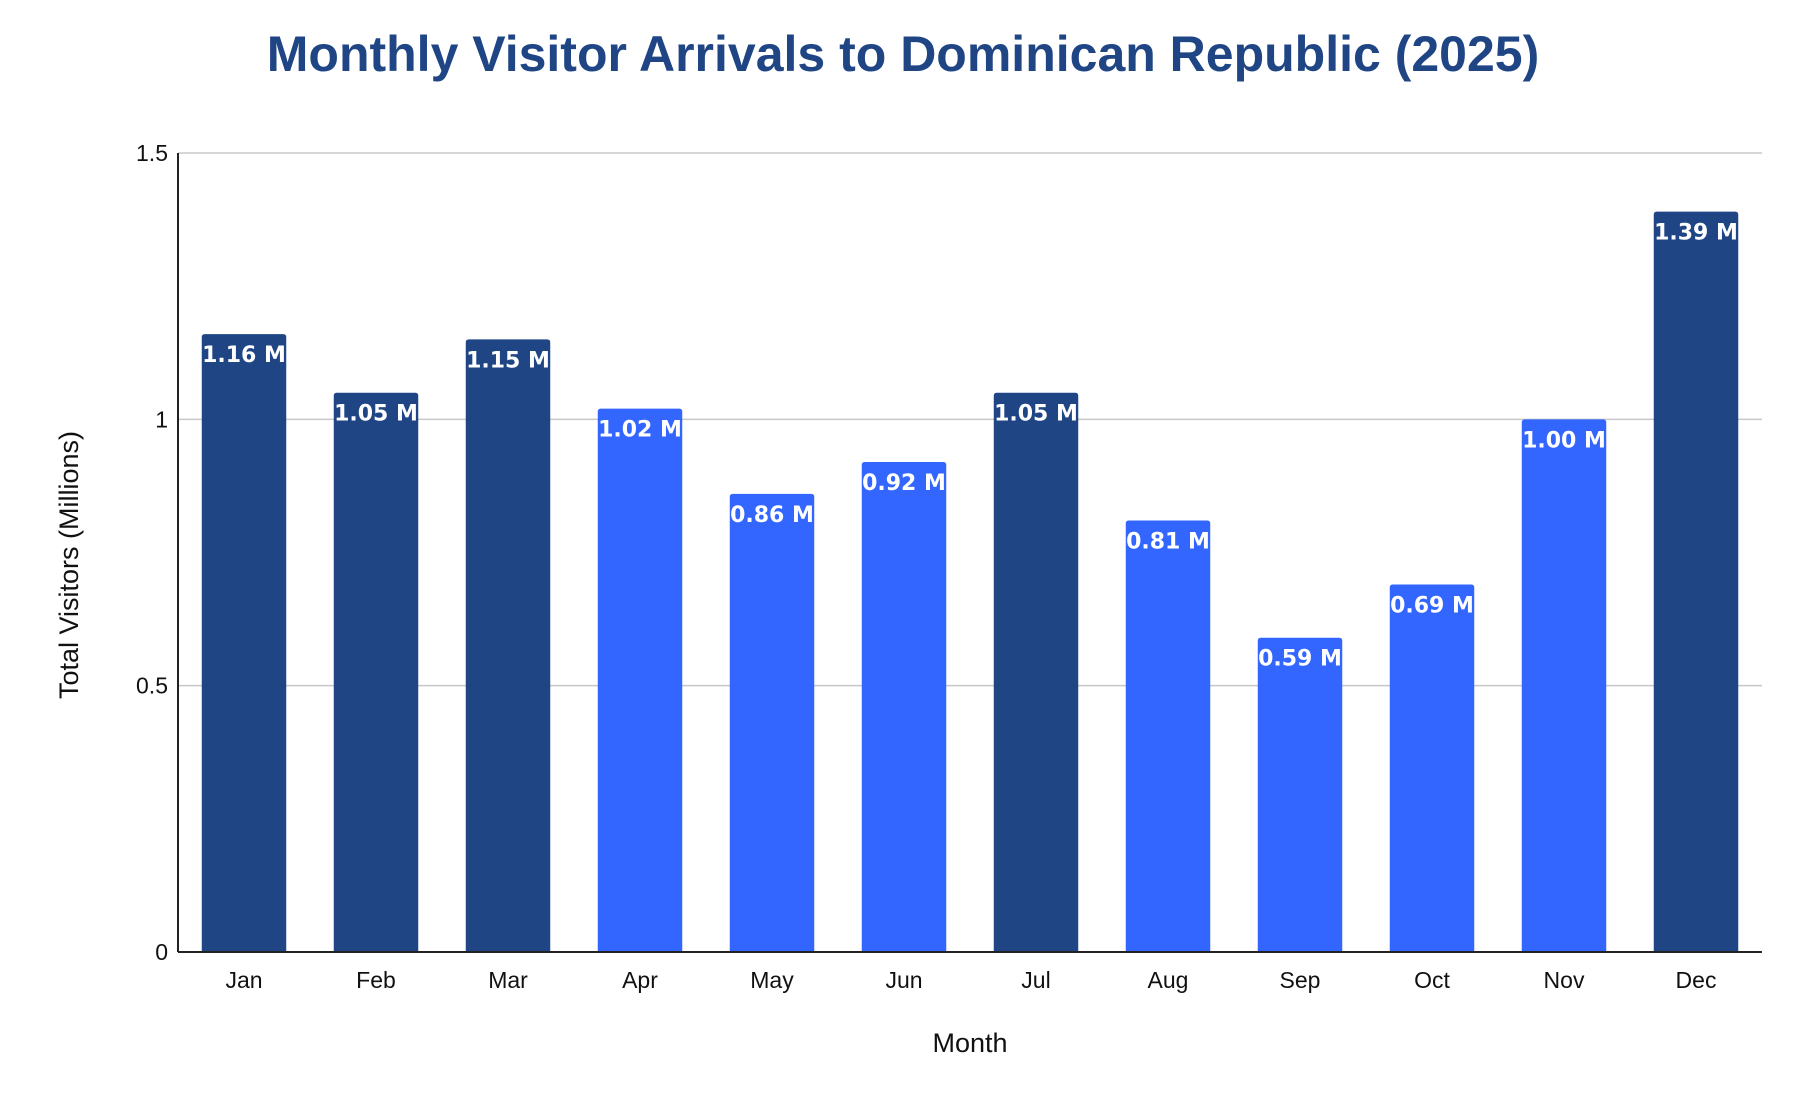 The image size is (1806, 1108). What do you see at coordinates (508, 360) in the screenshot?
I see `data-label: 1.15 M` at bounding box center [508, 360].